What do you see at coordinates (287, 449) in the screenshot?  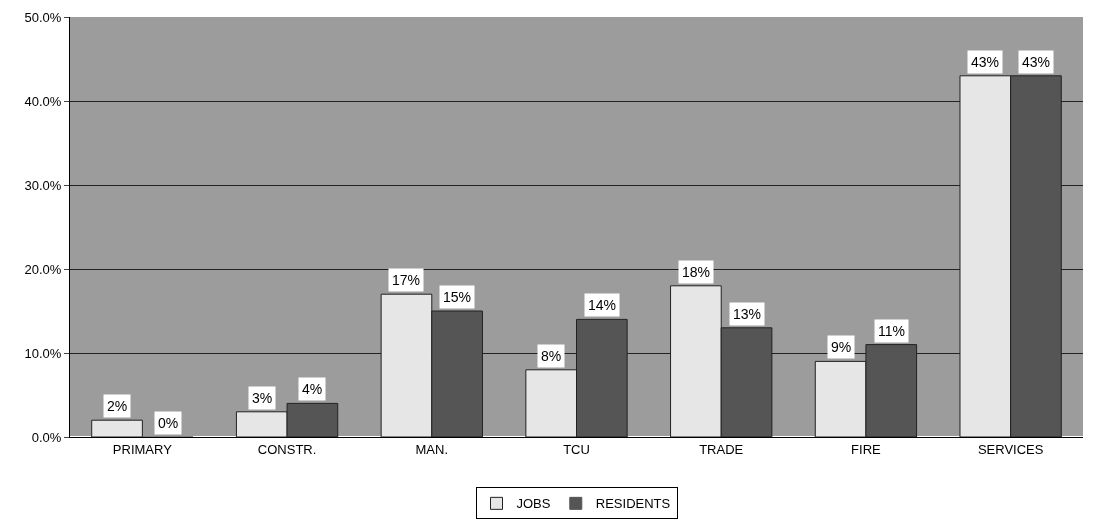 I see `x-tick-label: CONSTR.` at bounding box center [287, 449].